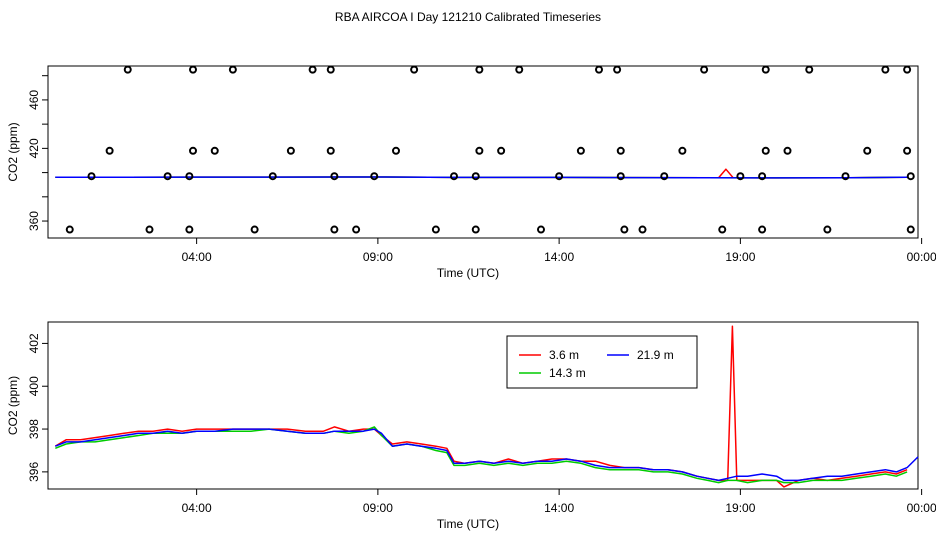 This screenshot has width=936, height=545. Describe the element at coordinates (655, 355) in the screenshot. I see `legend-label: 21.9 m` at that location.